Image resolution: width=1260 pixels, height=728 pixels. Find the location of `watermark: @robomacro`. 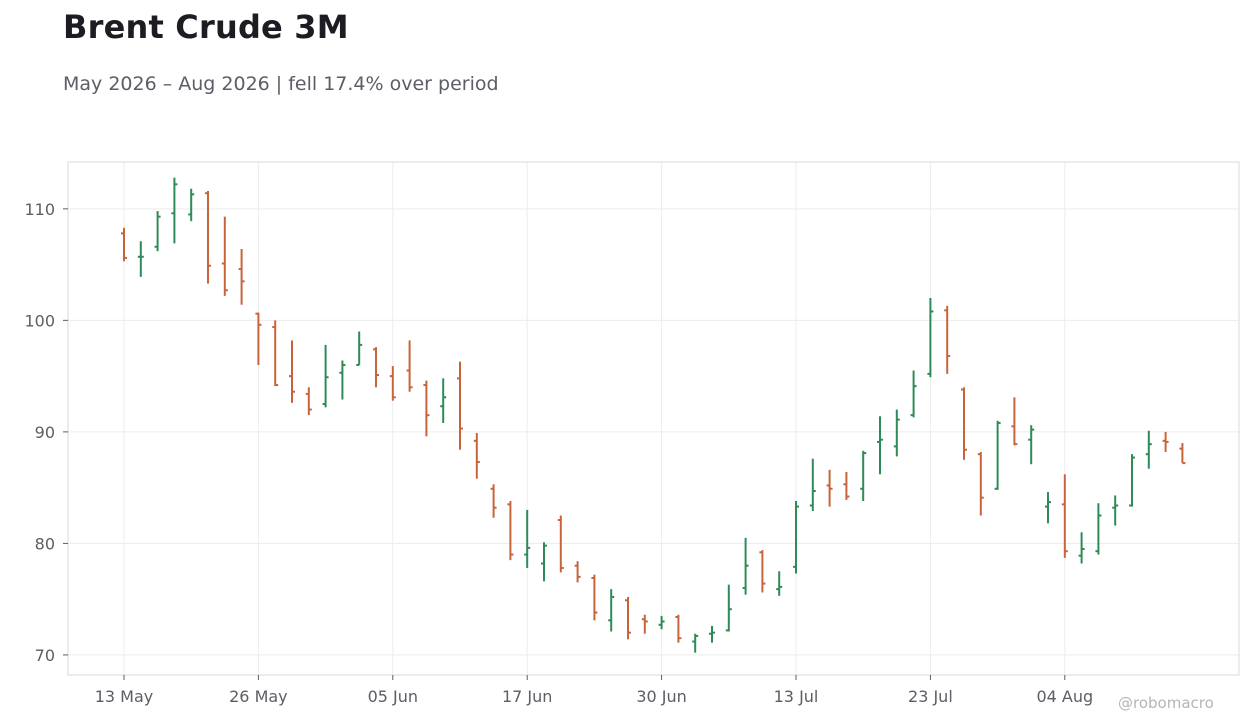

watermark: @robomacro is located at coordinates (1166, 703).